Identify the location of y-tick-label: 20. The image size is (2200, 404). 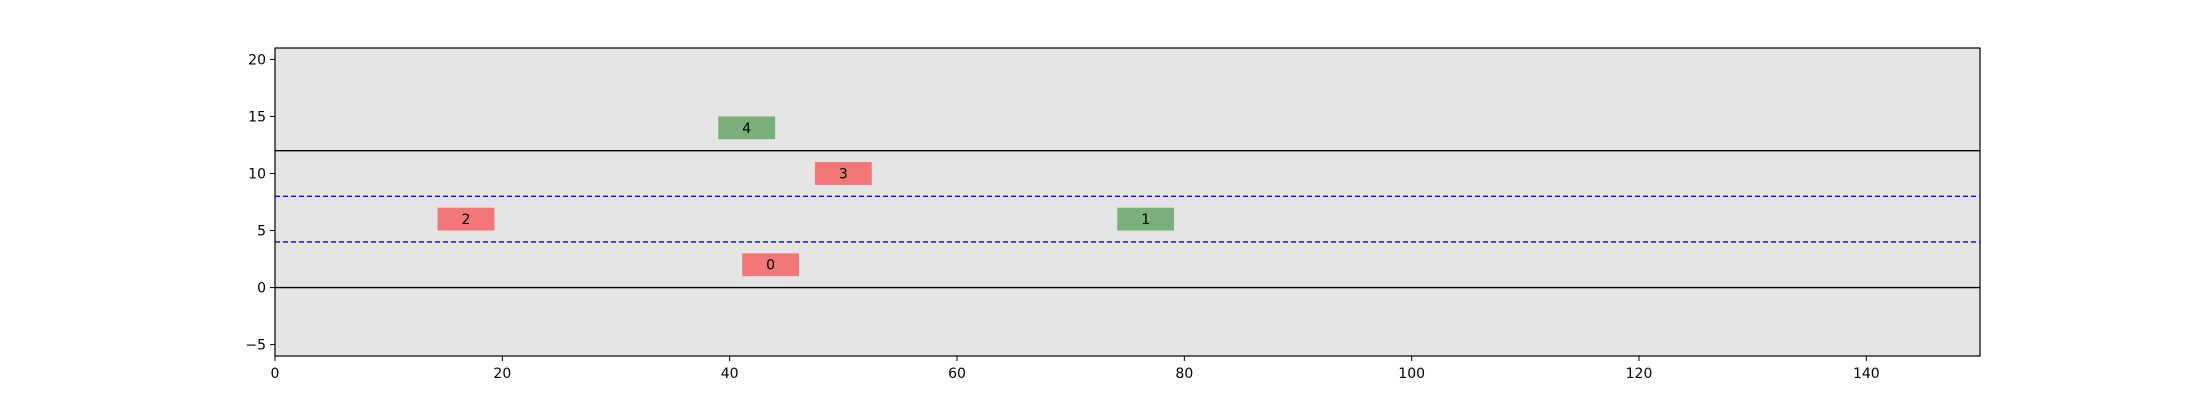
(257, 60).